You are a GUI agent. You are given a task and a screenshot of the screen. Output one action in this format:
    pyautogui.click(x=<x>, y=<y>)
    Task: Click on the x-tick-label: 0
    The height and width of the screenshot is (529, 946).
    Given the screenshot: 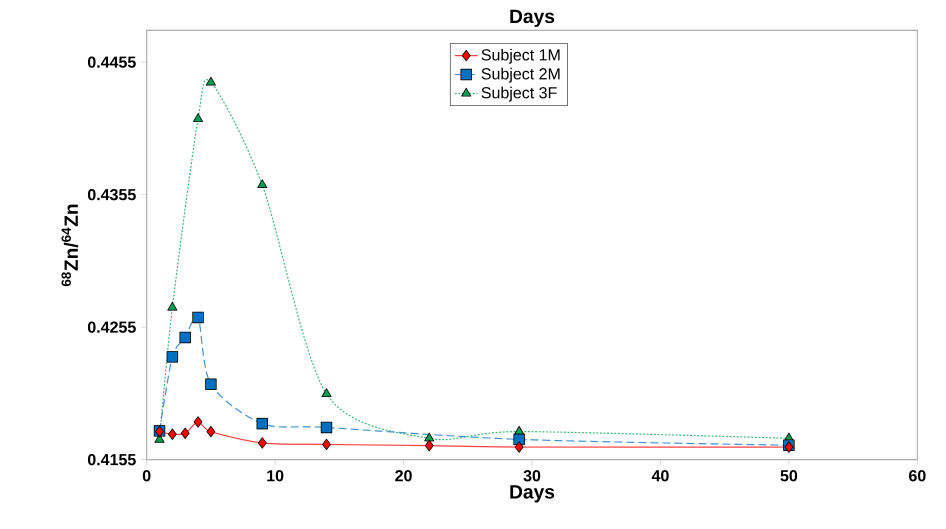 What is the action you would take?
    pyautogui.click(x=146, y=476)
    